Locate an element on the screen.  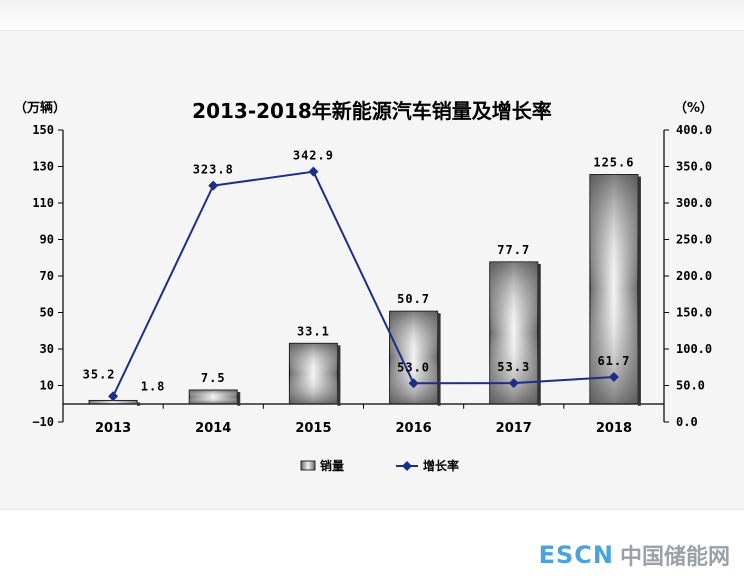
left-axis-ticks: 150 130 110 90 70 50 30 10 −10 is located at coordinates (47, 276).